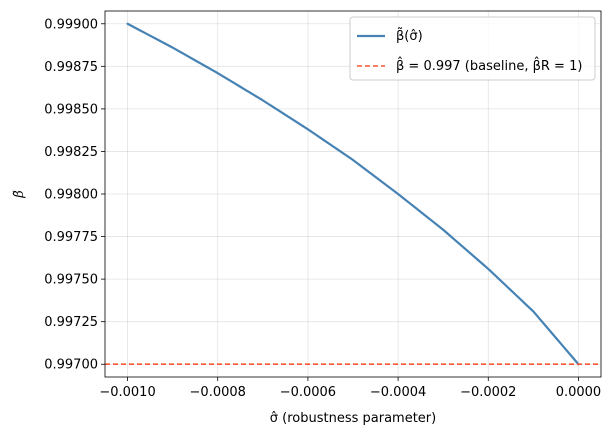 The height and width of the screenshot is (439, 612). What do you see at coordinates (71, 237) in the screenshot?
I see `y-tick-label: 0.99775` at bounding box center [71, 237].